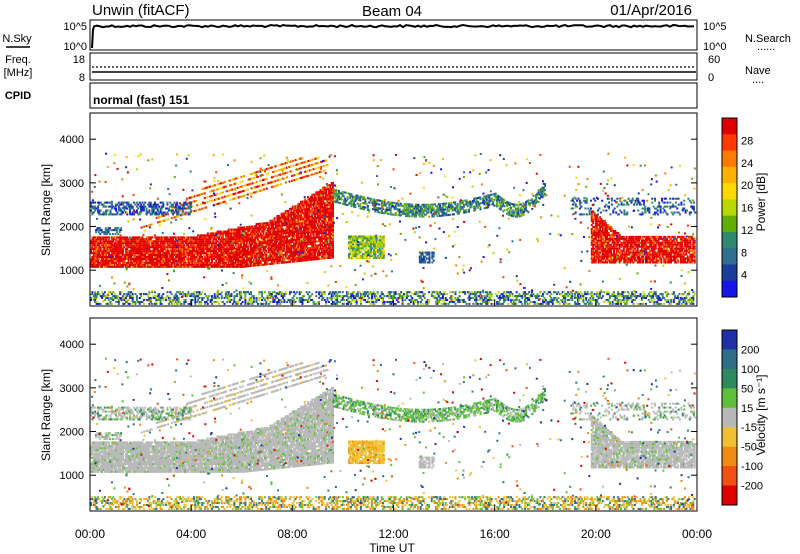  I want to click on freq-frame, so click(393, 66).